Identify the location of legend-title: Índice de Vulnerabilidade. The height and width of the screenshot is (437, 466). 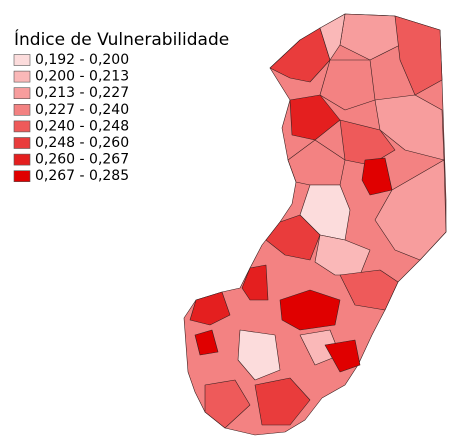
(121, 39).